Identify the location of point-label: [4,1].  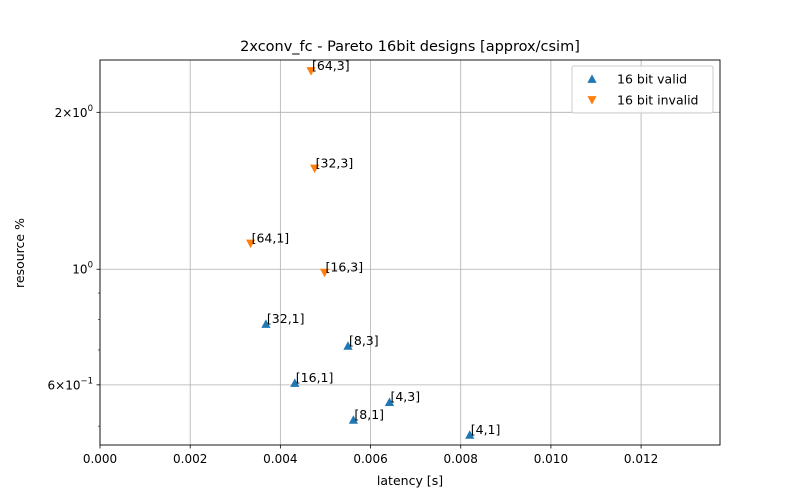
(486, 429).